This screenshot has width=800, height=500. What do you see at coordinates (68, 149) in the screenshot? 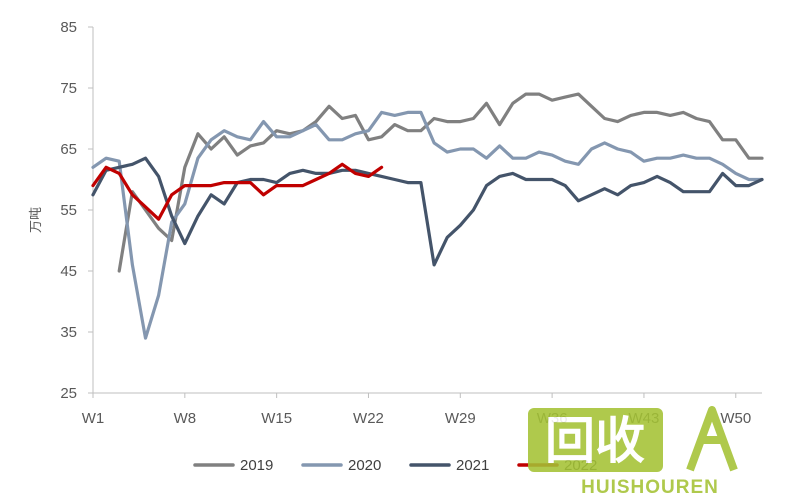
I see `y-tick-label: 65` at bounding box center [68, 149].